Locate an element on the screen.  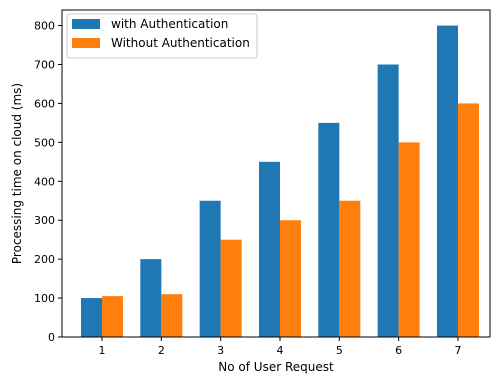
y-tick-label: 700 is located at coordinates (44, 65).